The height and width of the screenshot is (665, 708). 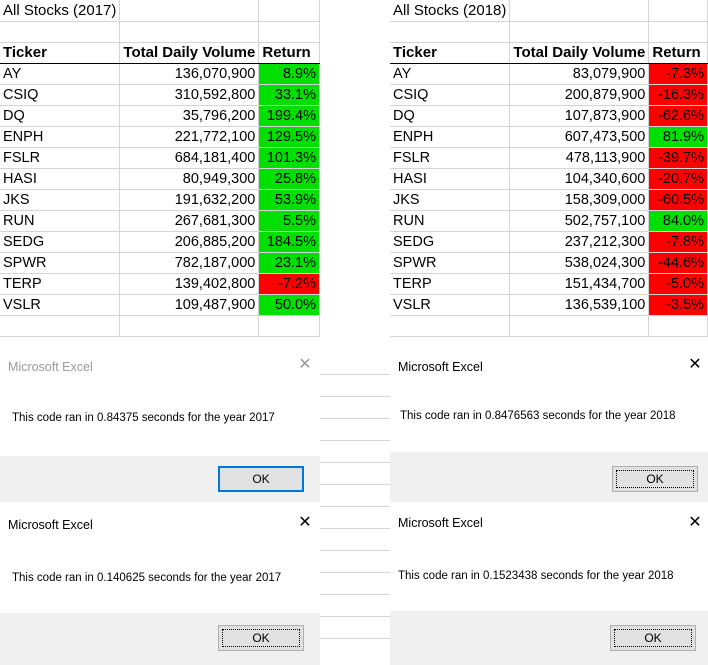 What do you see at coordinates (678, 284) in the screenshot?
I see `return-cell: -5.0%` at bounding box center [678, 284].